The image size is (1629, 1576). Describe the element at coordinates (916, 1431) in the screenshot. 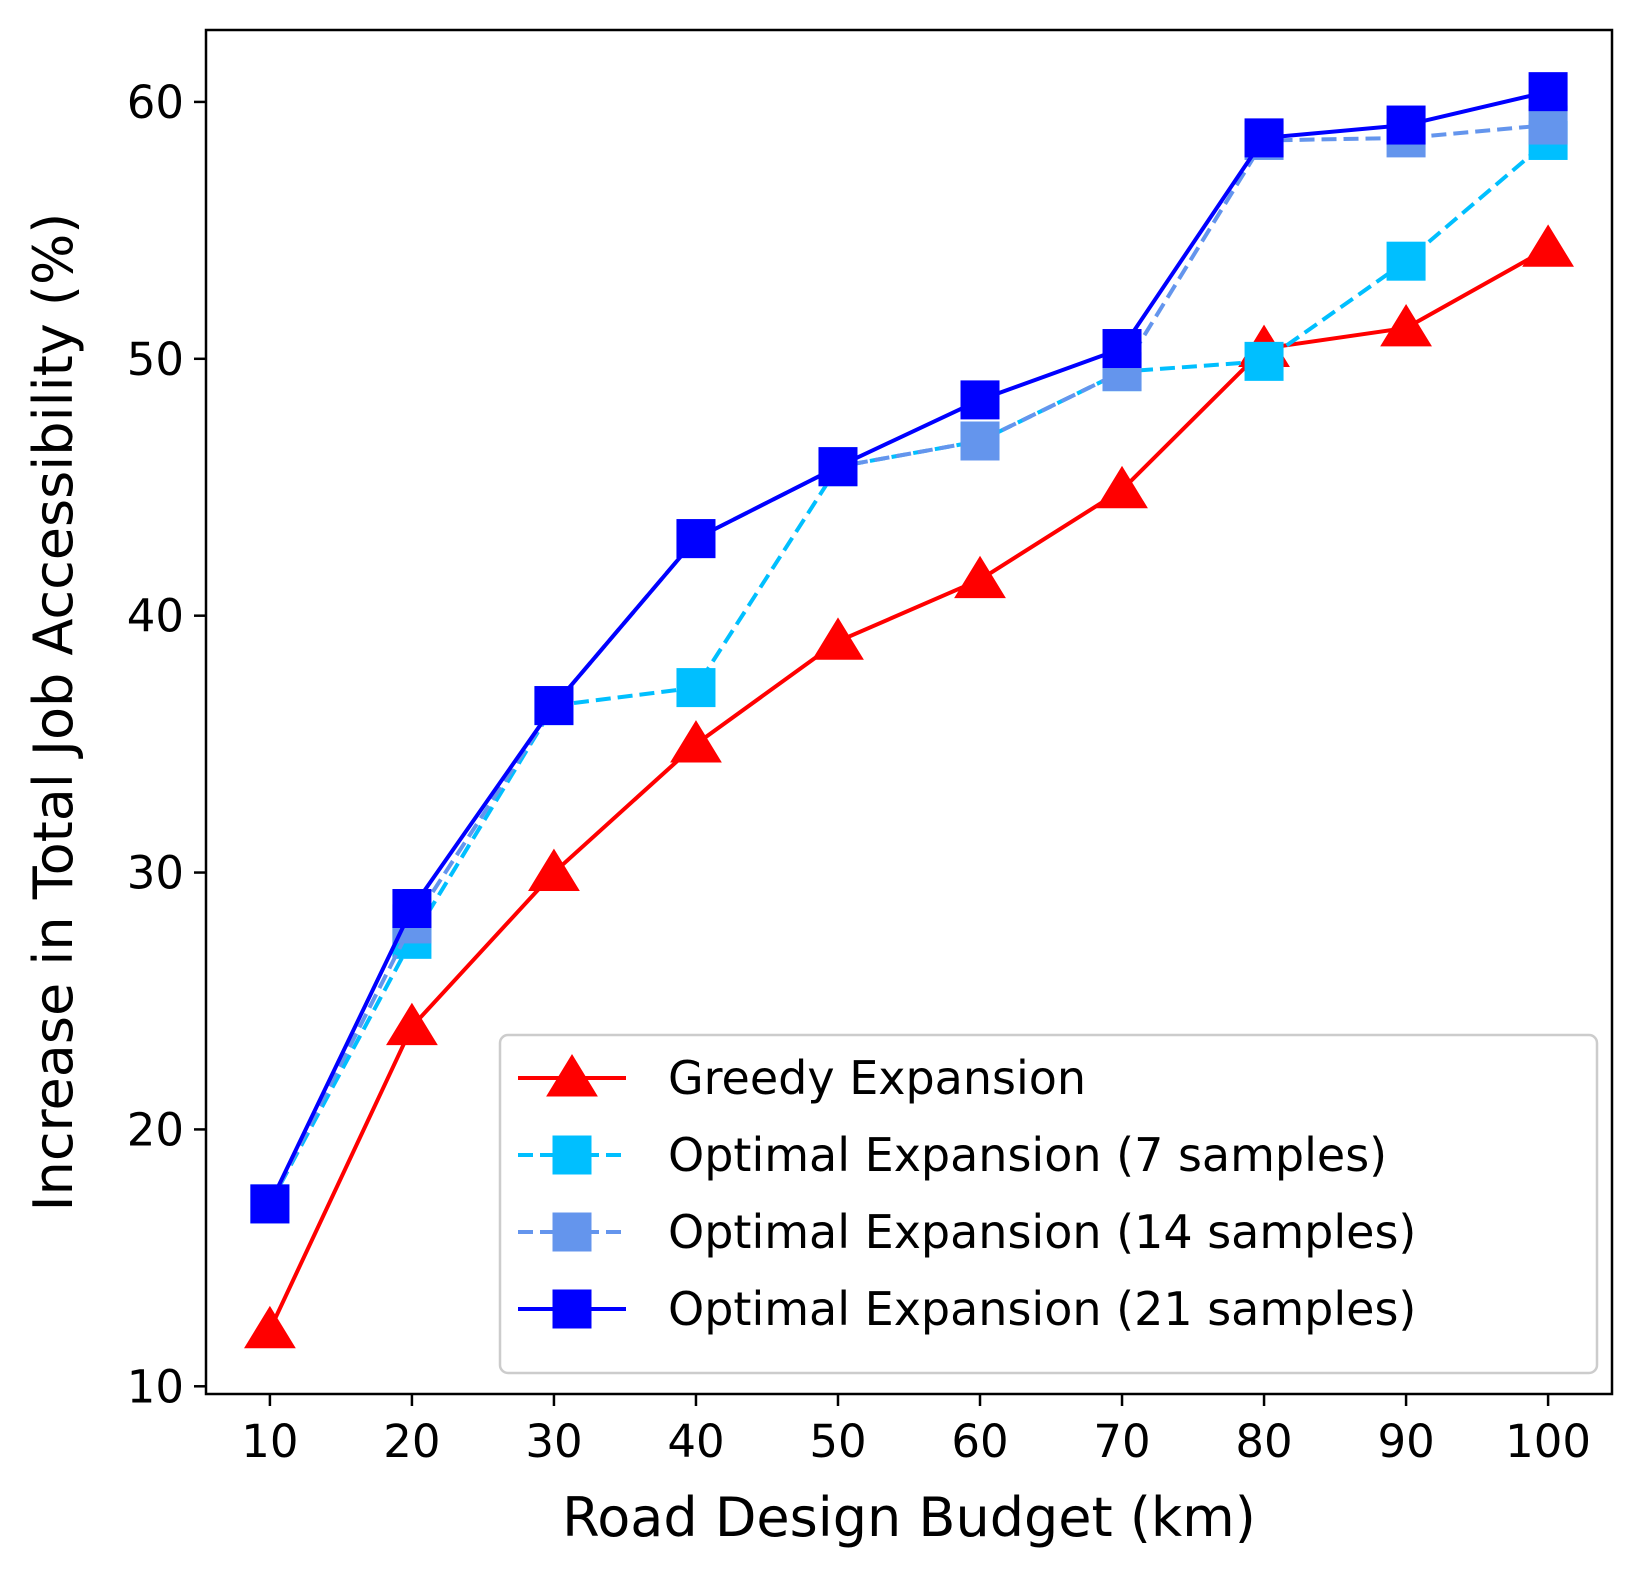

I see `x-axis-ticks: 10 20 30 40 50 60 70 80 90 100` at that location.